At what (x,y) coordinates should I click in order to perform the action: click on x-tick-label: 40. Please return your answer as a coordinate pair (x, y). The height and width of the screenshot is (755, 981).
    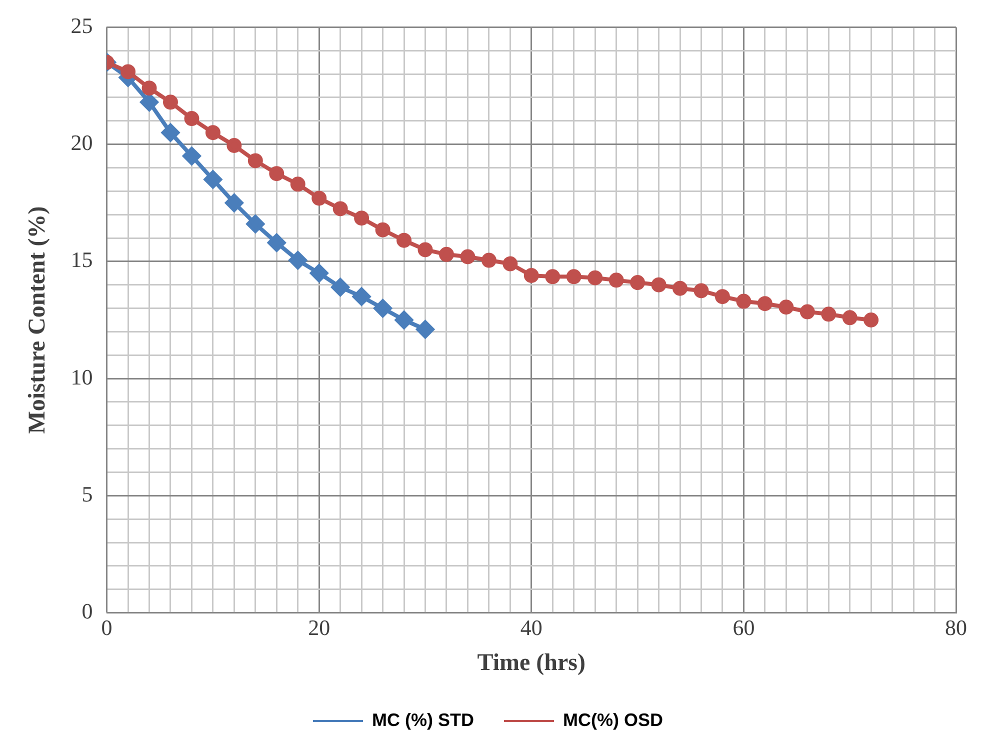
    Looking at the image, I should click on (531, 627).